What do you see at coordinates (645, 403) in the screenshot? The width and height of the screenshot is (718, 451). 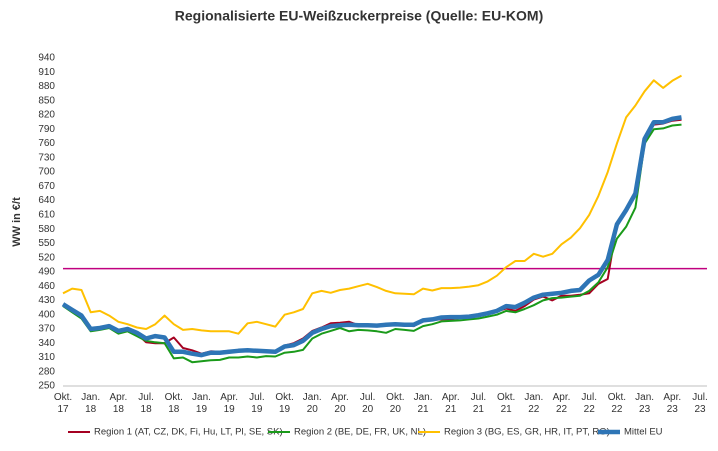 I see `x-tick-label: Jan. 23` at bounding box center [645, 403].